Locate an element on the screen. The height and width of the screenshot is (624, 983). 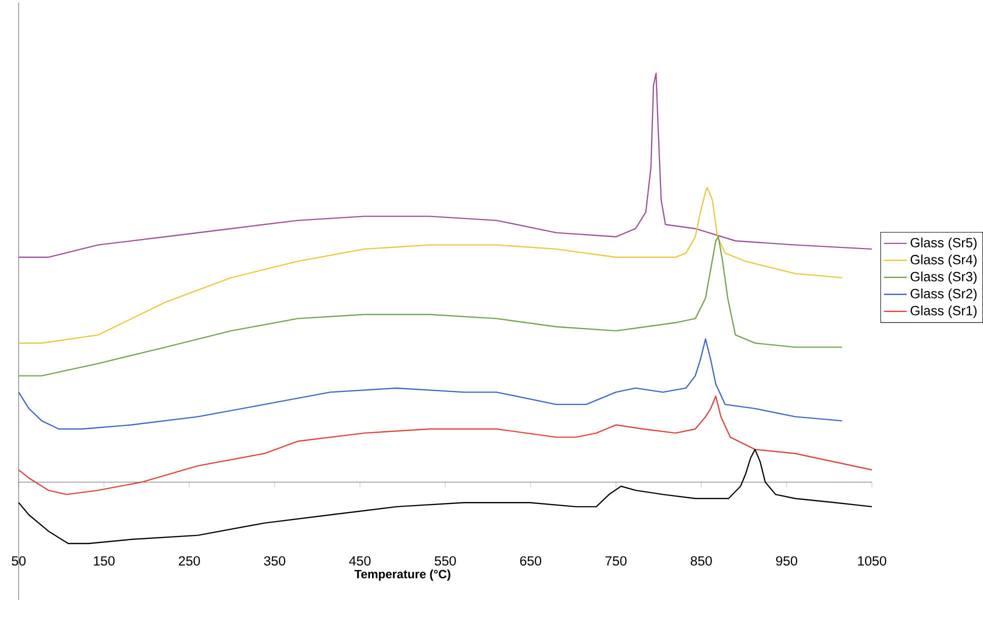
legend-label: Glass (Sr5) is located at coordinates (943, 244).